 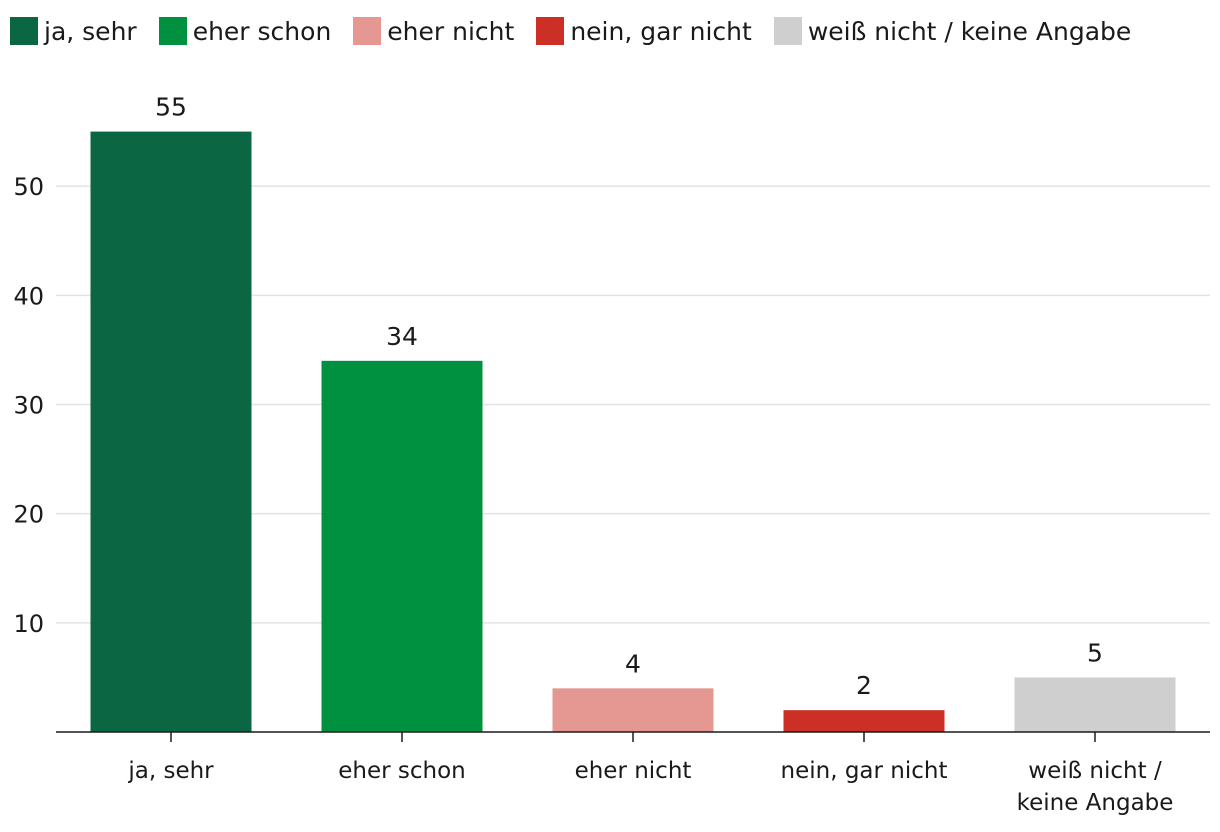 What do you see at coordinates (28, 406) in the screenshot?
I see `y-tick-label: 30` at bounding box center [28, 406].